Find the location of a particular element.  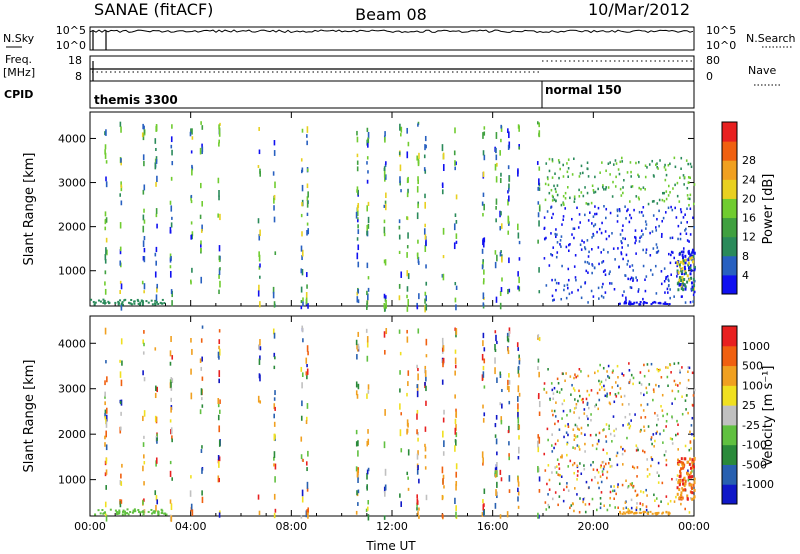

freq-label: Freq. is located at coordinates (18, 59).